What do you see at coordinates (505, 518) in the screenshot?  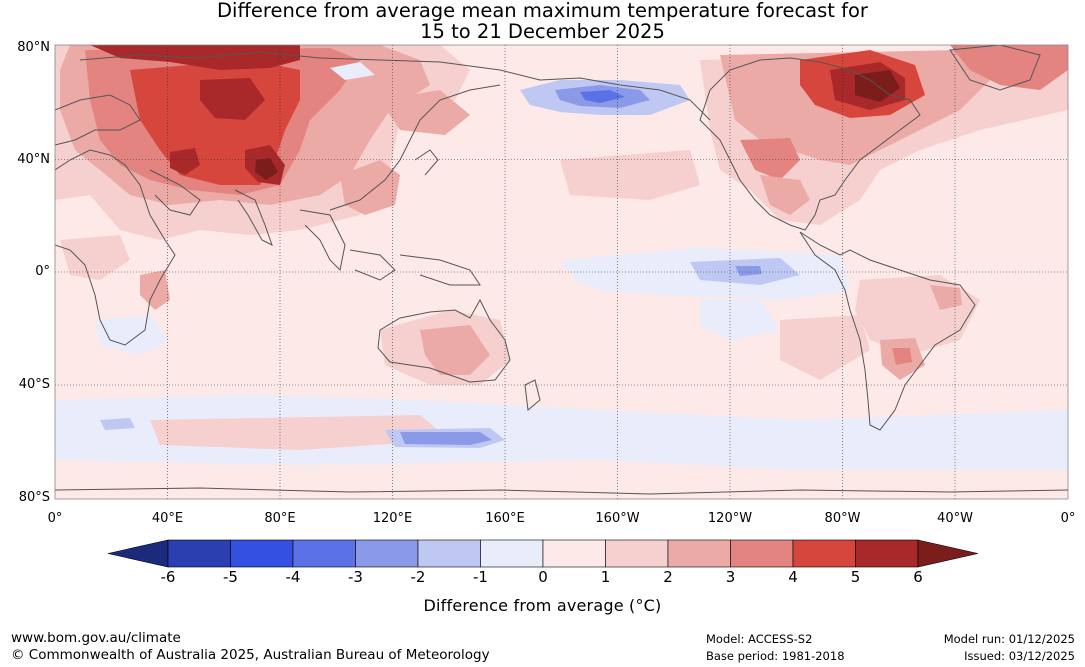 I see `lon-label-160e: 160°E` at bounding box center [505, 518].